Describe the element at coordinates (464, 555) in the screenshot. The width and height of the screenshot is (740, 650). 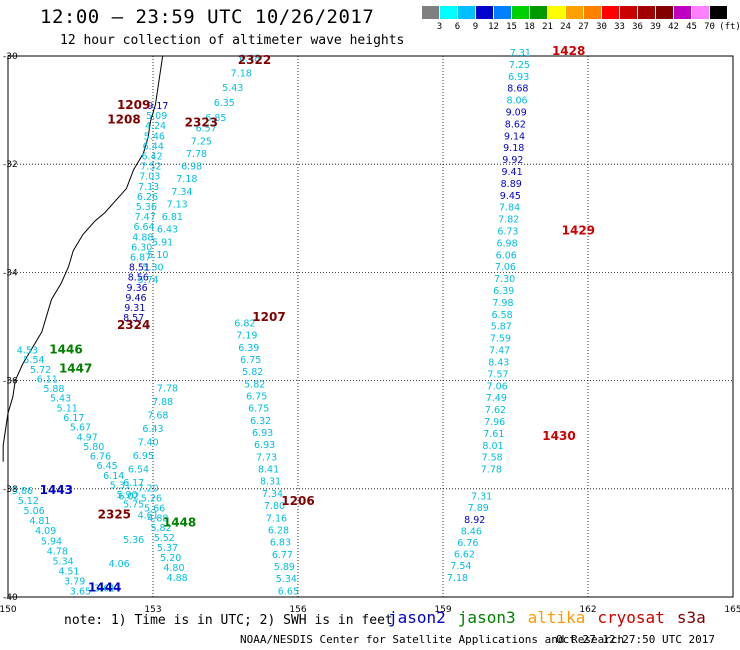
I see `wave-height-value: 6.62` at that location.